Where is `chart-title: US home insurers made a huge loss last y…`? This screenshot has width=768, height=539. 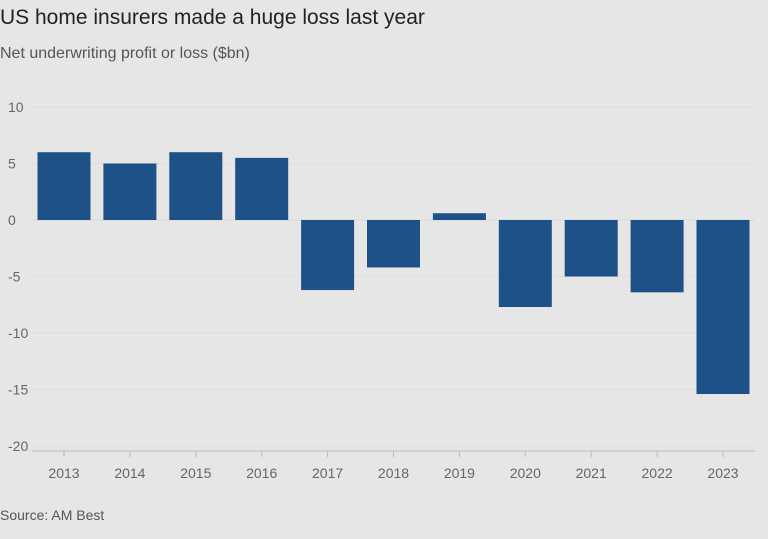 chart-title: US home insurers made a huge loss last y… is located at coordinates (212, 17).